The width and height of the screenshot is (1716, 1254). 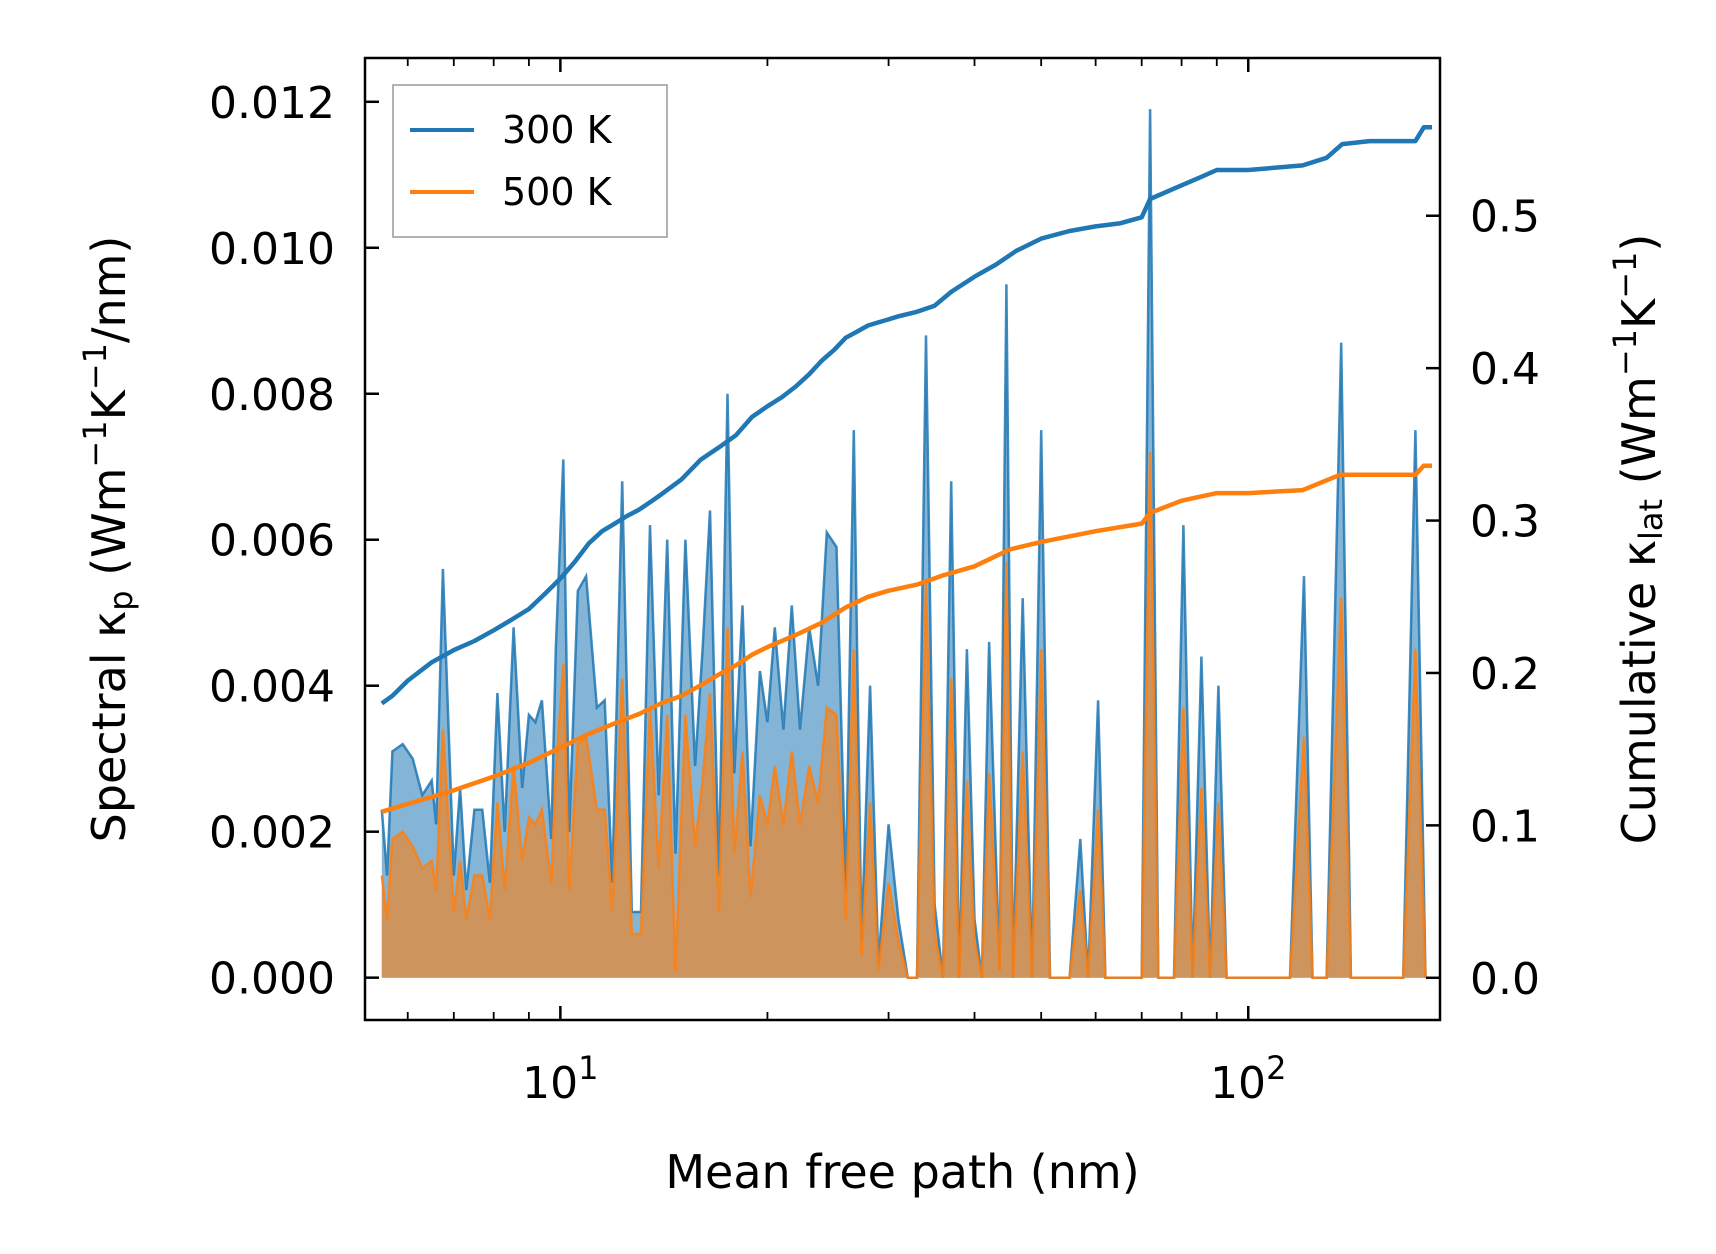 What do you see at coordinates (1505, 522) in the screenshot?
I see `y-right-tick-label-3: 0.3` at bounding box center [1505, 522].